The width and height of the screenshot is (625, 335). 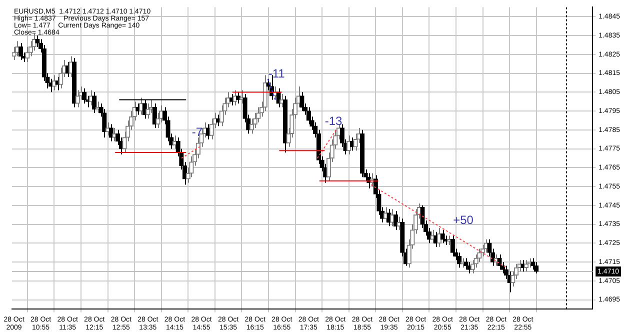 What do you see at coordinates (333, 121) in the screenshot?
I see `series-label: -13` at bounding box center [333, 121].